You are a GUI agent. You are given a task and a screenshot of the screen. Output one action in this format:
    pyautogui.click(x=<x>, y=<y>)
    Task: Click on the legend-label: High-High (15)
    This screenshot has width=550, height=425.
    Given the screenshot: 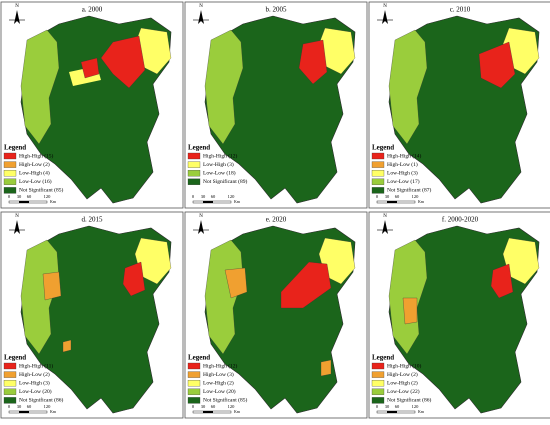 What is the action you would take?
    pyautogui.click(x=36, y=155)
    